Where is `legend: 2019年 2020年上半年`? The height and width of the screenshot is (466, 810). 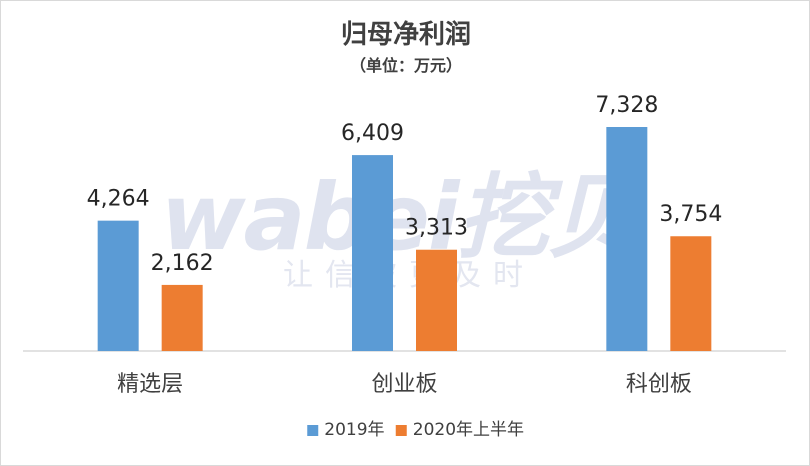
legend: 2019年 2020年上半年 is located at coordinates (415, 430).